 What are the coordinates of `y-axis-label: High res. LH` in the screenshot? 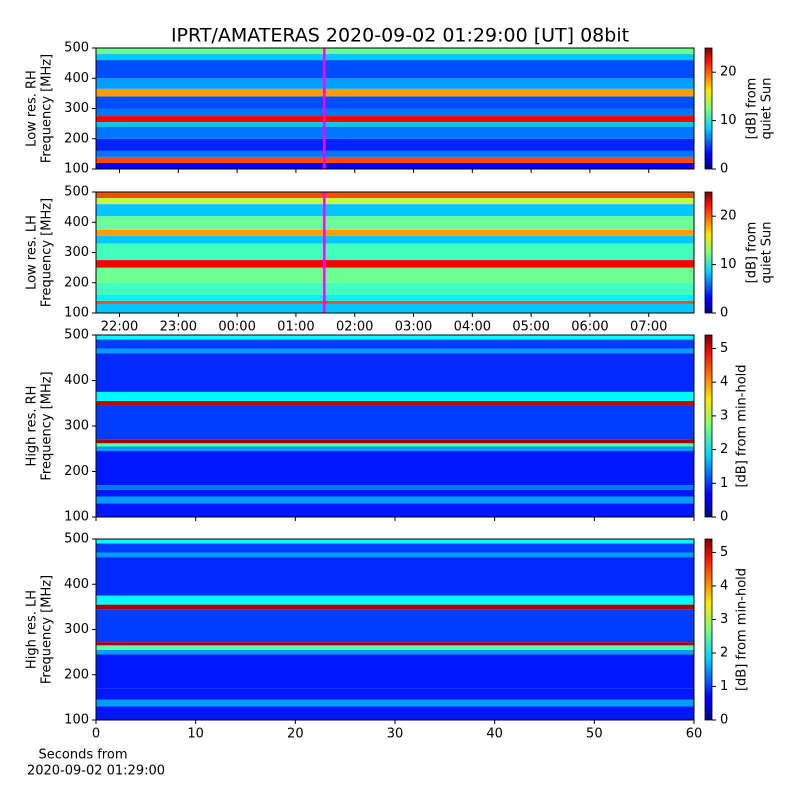 It's located at (32, 629).